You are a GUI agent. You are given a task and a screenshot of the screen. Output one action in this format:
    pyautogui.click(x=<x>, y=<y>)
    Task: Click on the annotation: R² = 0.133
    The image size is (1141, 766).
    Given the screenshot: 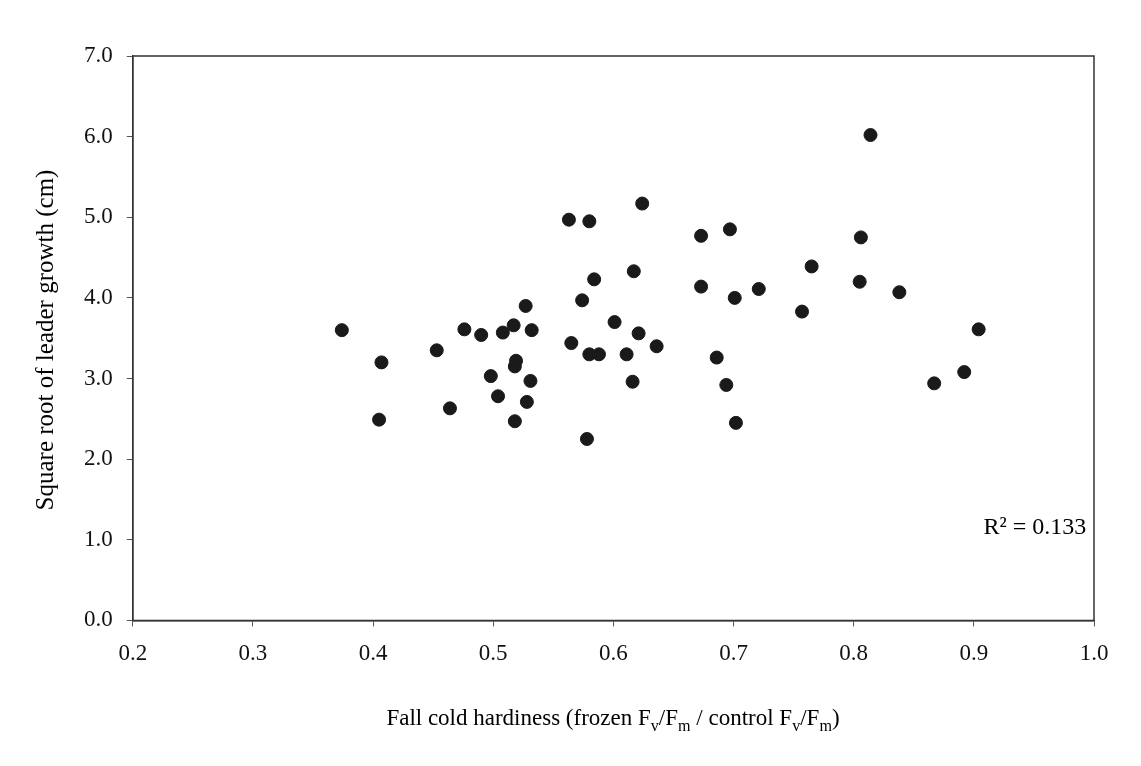 What is the action you would take?
    pyautogui.click(x=1035, y=527)
    